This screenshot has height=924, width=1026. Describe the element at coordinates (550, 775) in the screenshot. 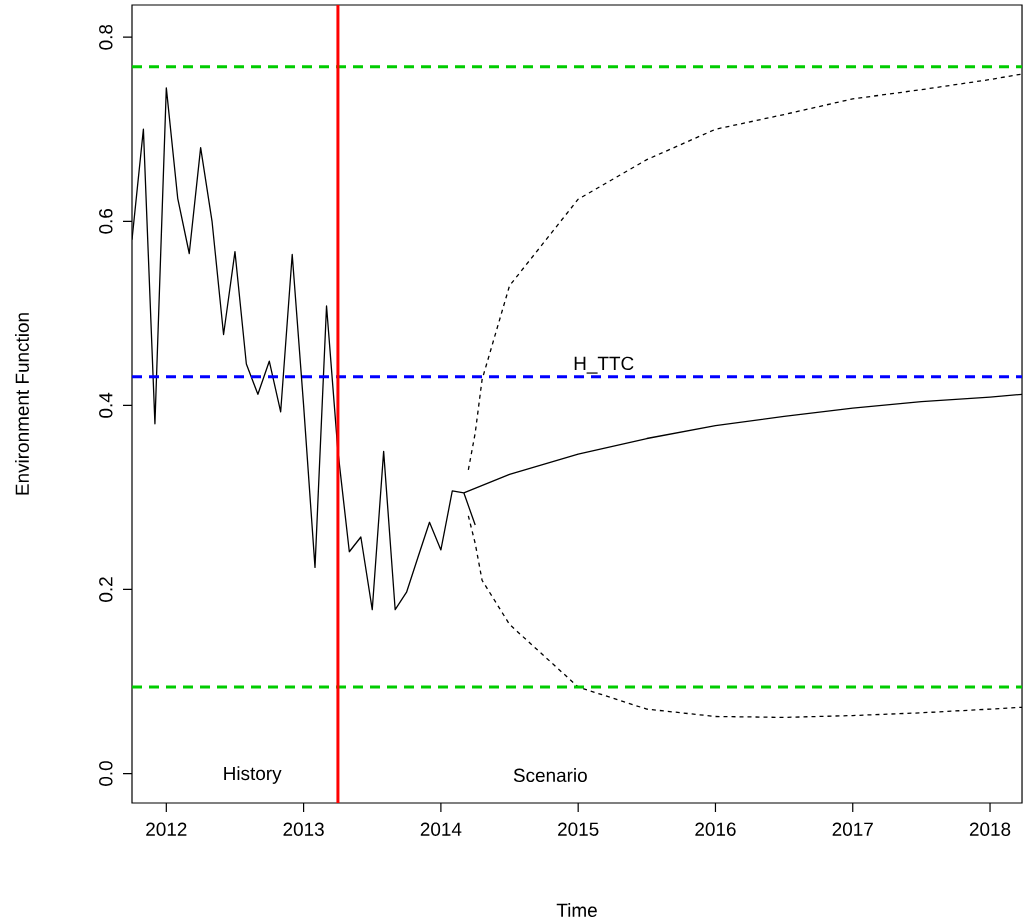

I see `annotation: Scenario` at that location.